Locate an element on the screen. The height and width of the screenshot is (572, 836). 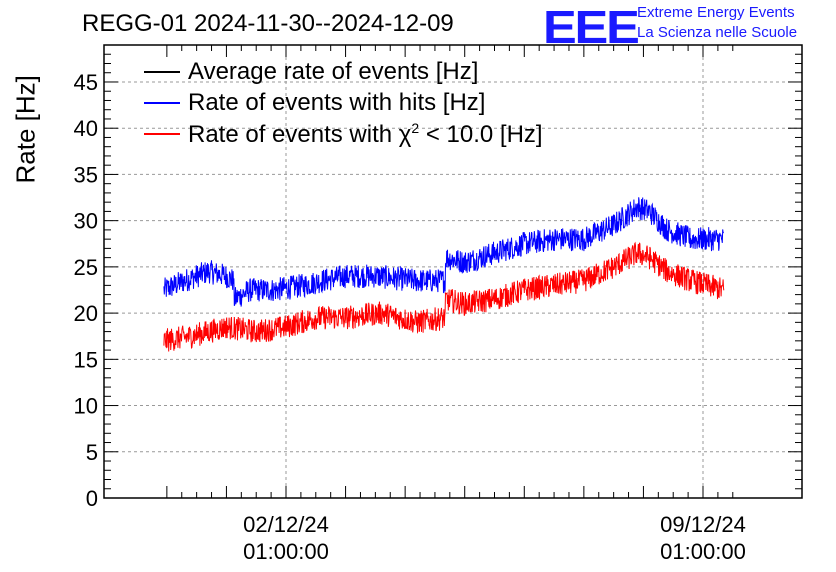
y-tick-label: 0 is located at coordinates (92, 498).